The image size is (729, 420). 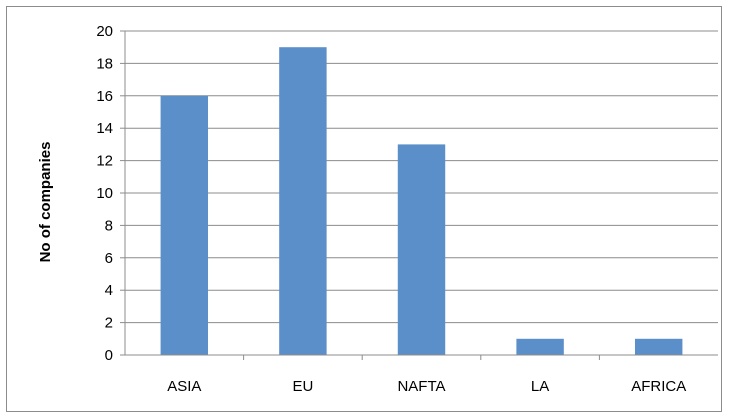 I want to click on y-tick-label: 0, so click(x=109, y=355).